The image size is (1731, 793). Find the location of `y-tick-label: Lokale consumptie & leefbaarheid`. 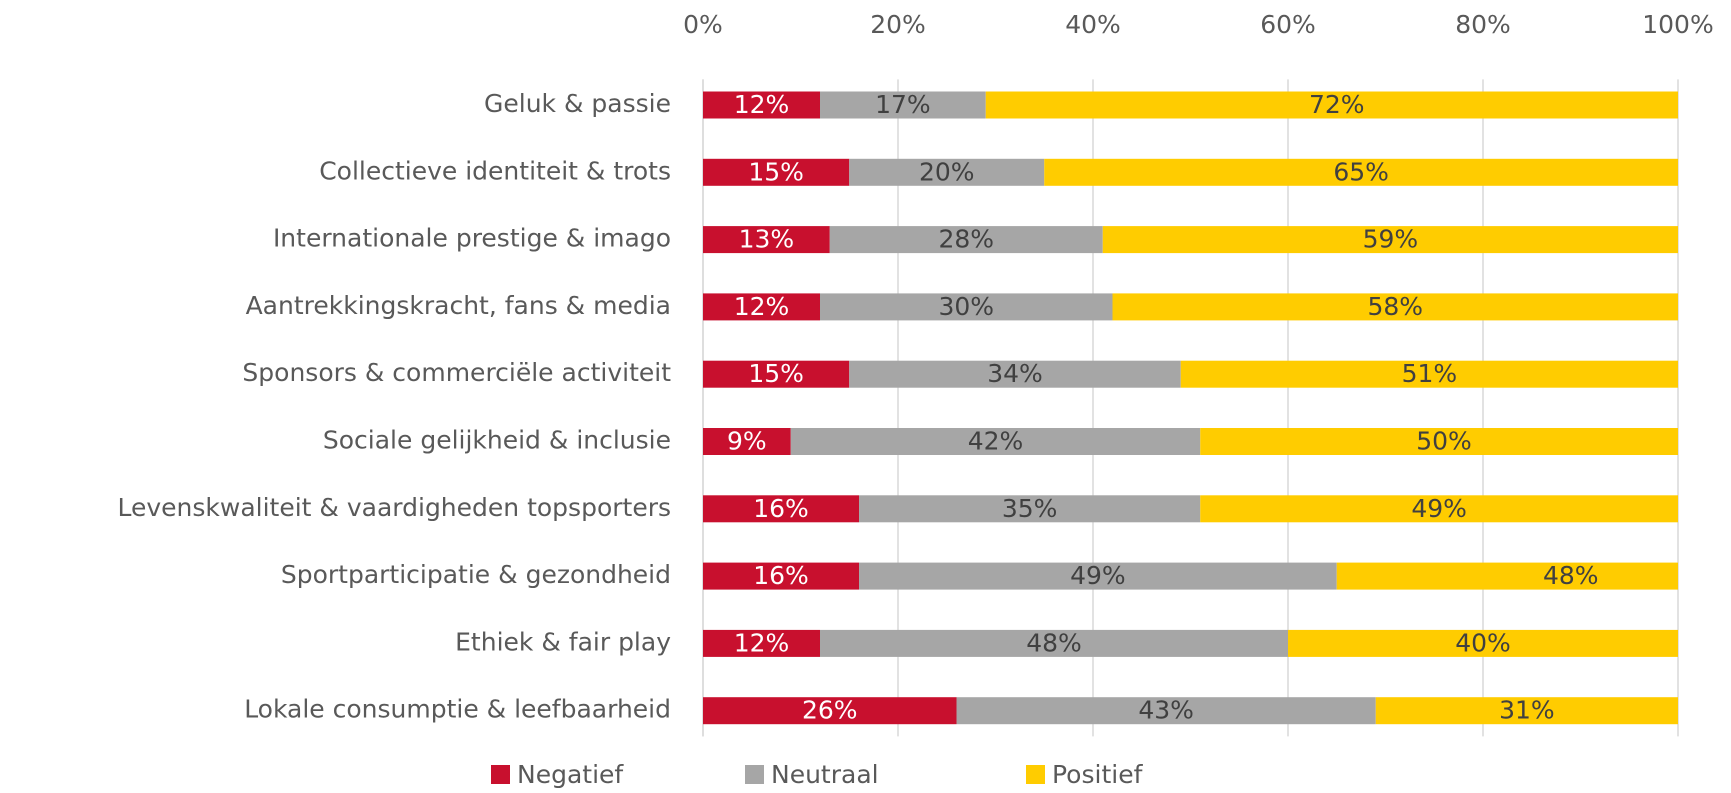

y-tick-label: Lokale consumptie & leefbaarheid is located at coordinates (457, 709).